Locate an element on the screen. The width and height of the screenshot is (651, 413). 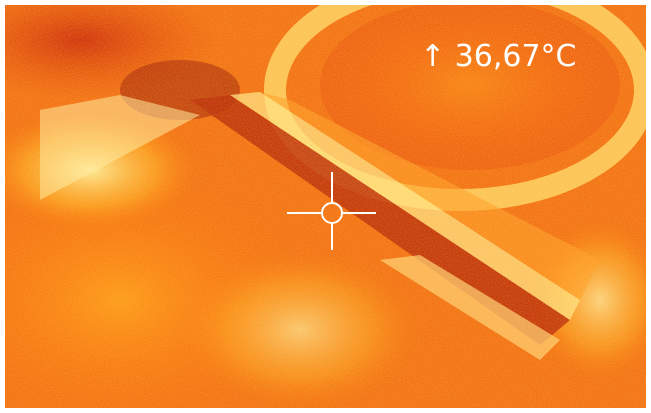
temperature-readout: ↑ 36,67°C is located at coordinates (498, 56).